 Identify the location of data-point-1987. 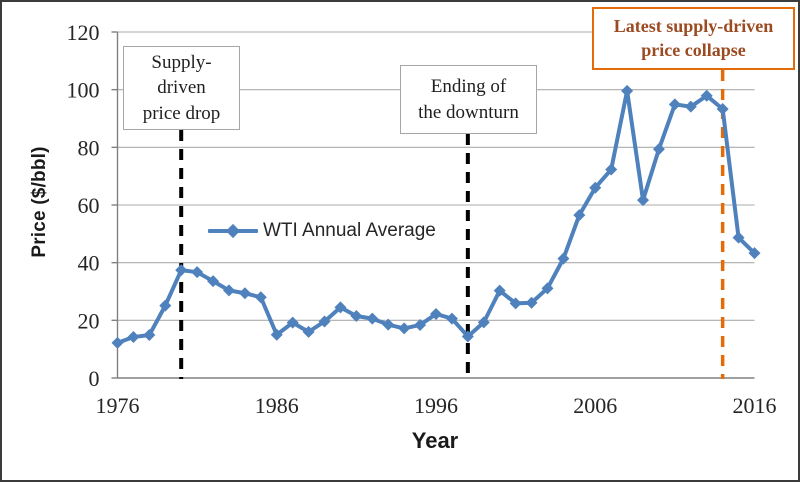
(292, 322).